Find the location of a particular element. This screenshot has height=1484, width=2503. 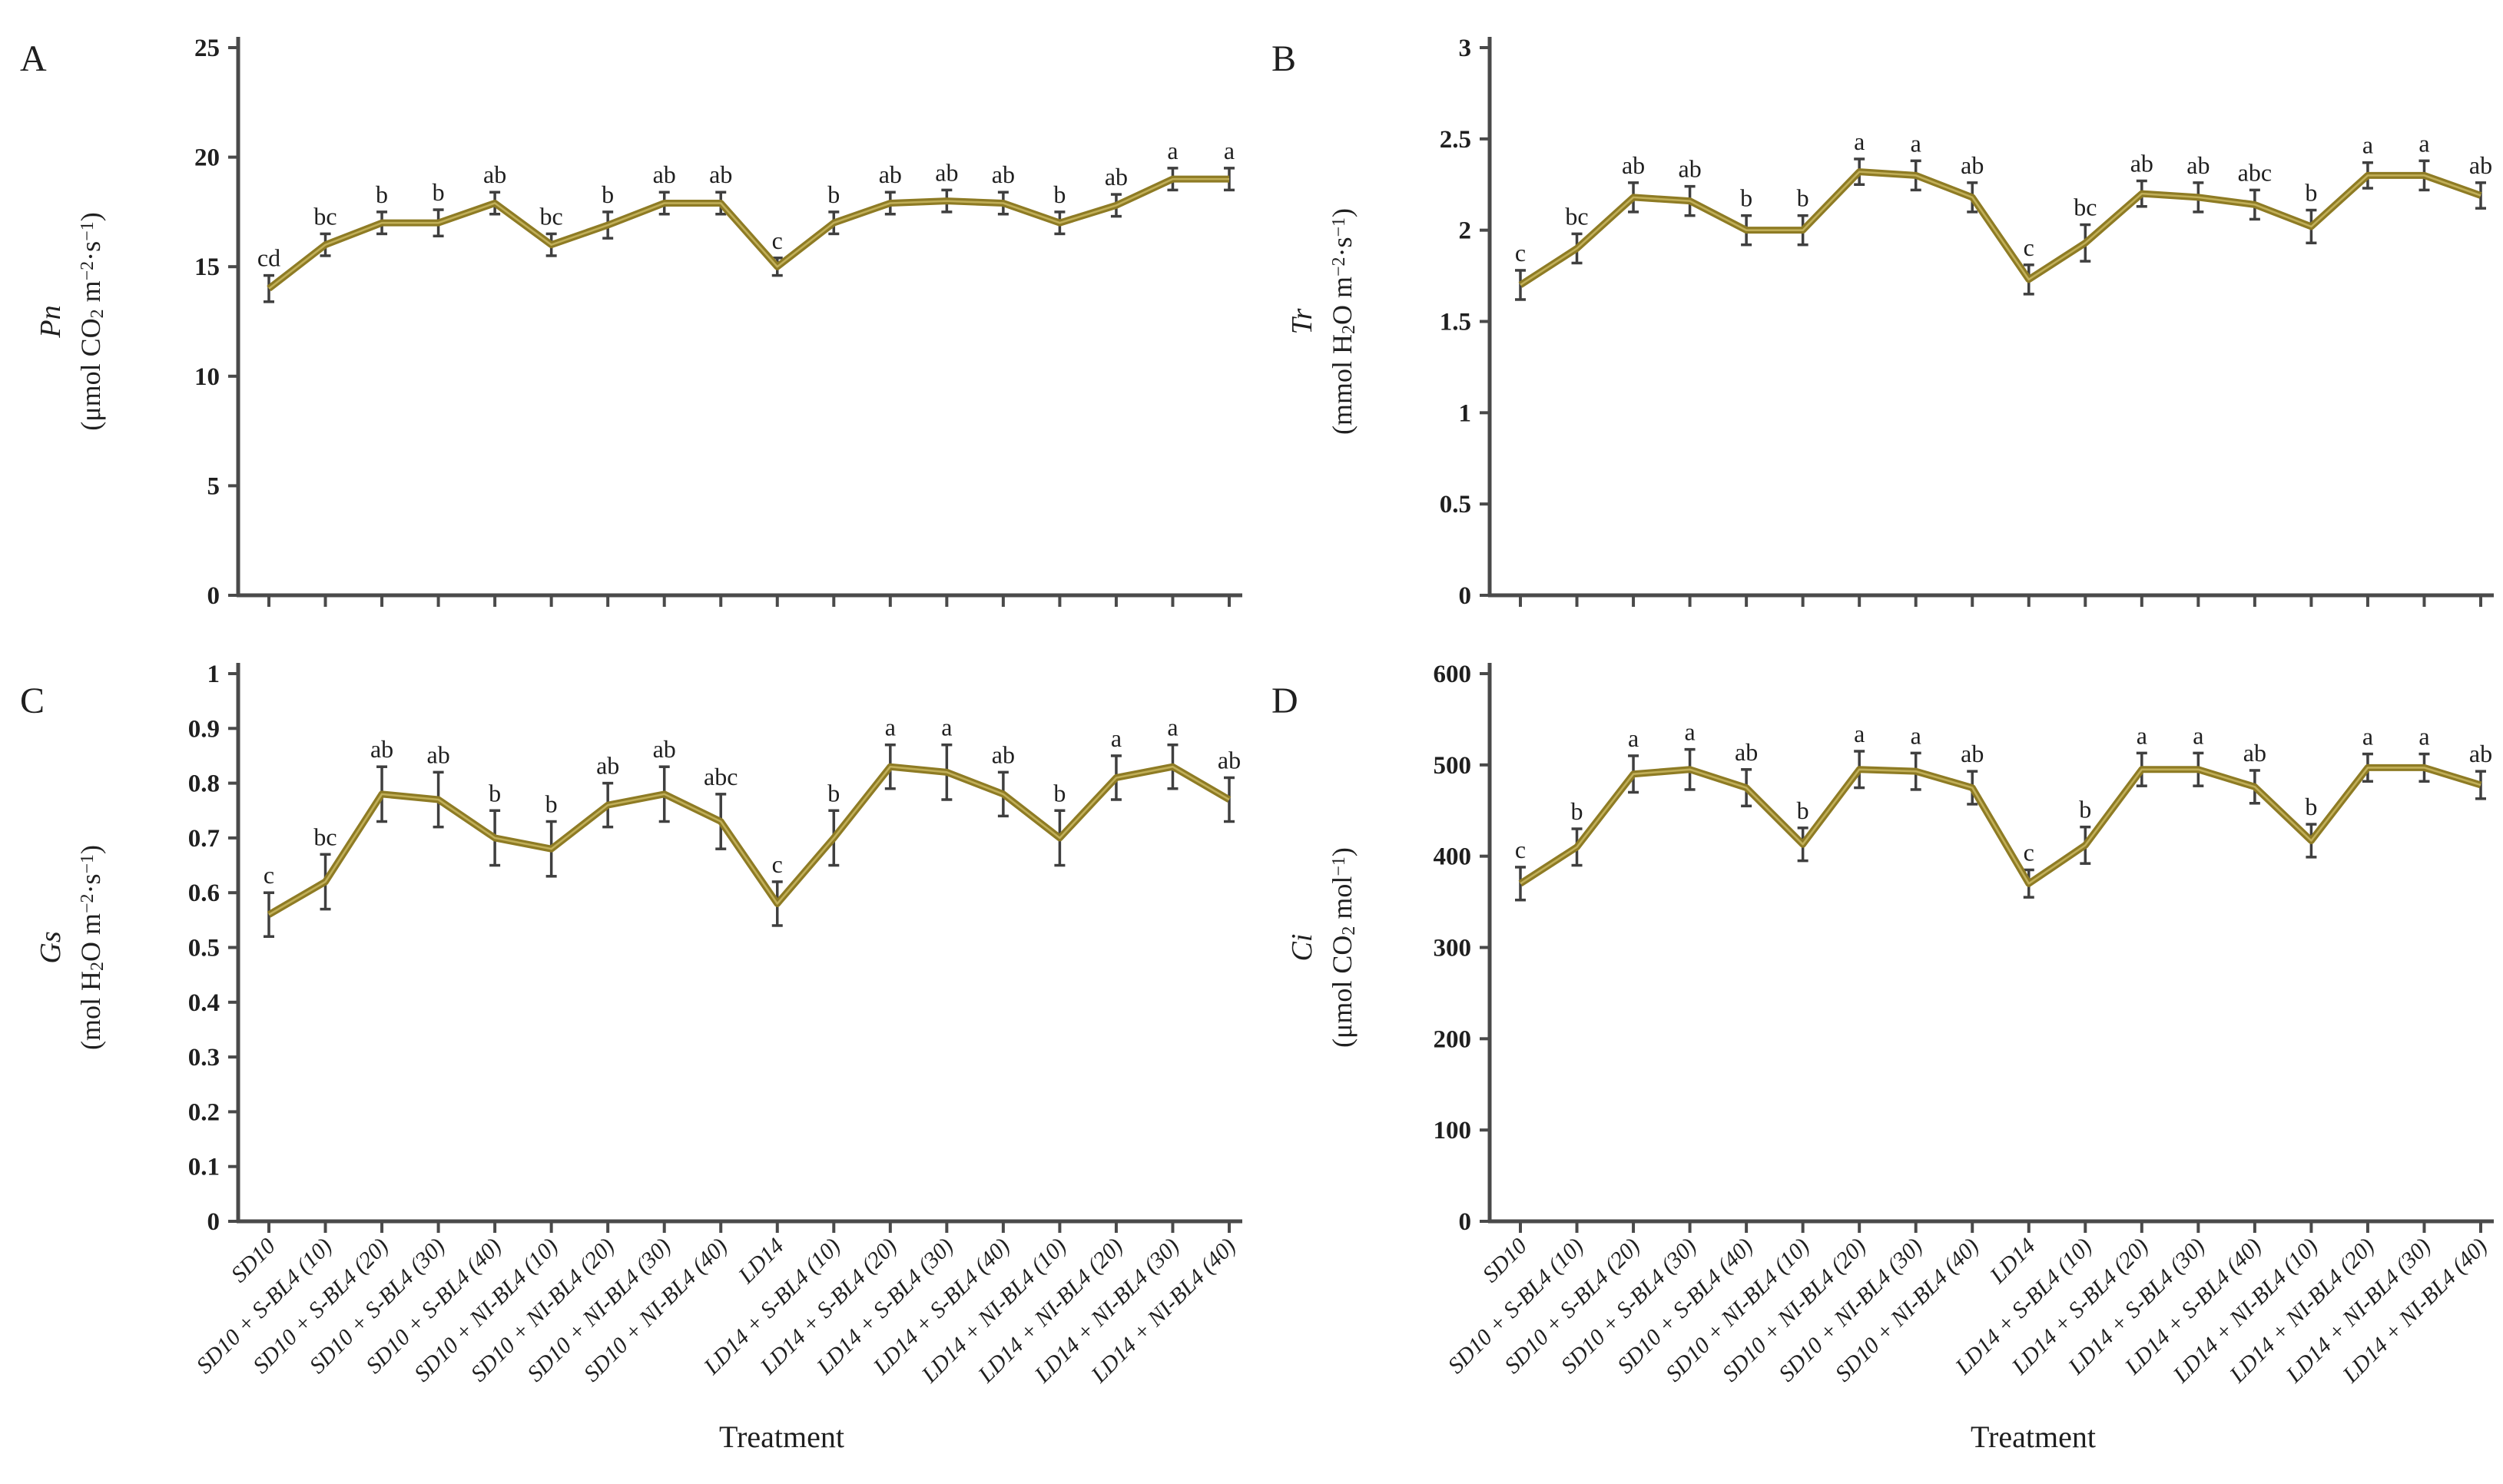

y-tick-label: 2 is located at coordinates (1465, 231).